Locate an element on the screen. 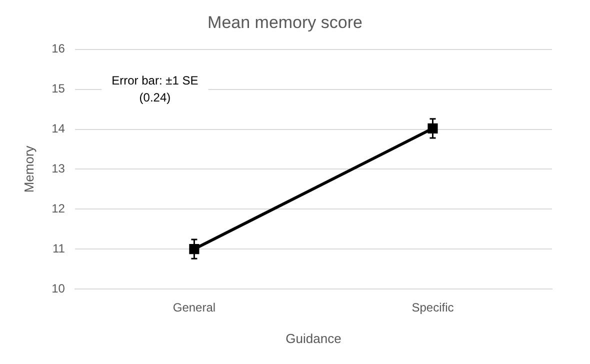  y-tick-label: 11 is located at coordinates (59, 248).